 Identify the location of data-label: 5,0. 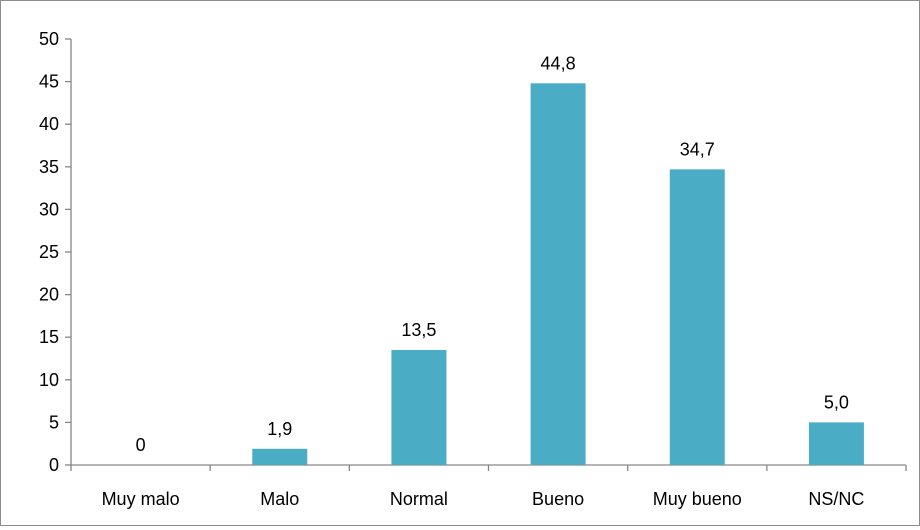
(836, 402).